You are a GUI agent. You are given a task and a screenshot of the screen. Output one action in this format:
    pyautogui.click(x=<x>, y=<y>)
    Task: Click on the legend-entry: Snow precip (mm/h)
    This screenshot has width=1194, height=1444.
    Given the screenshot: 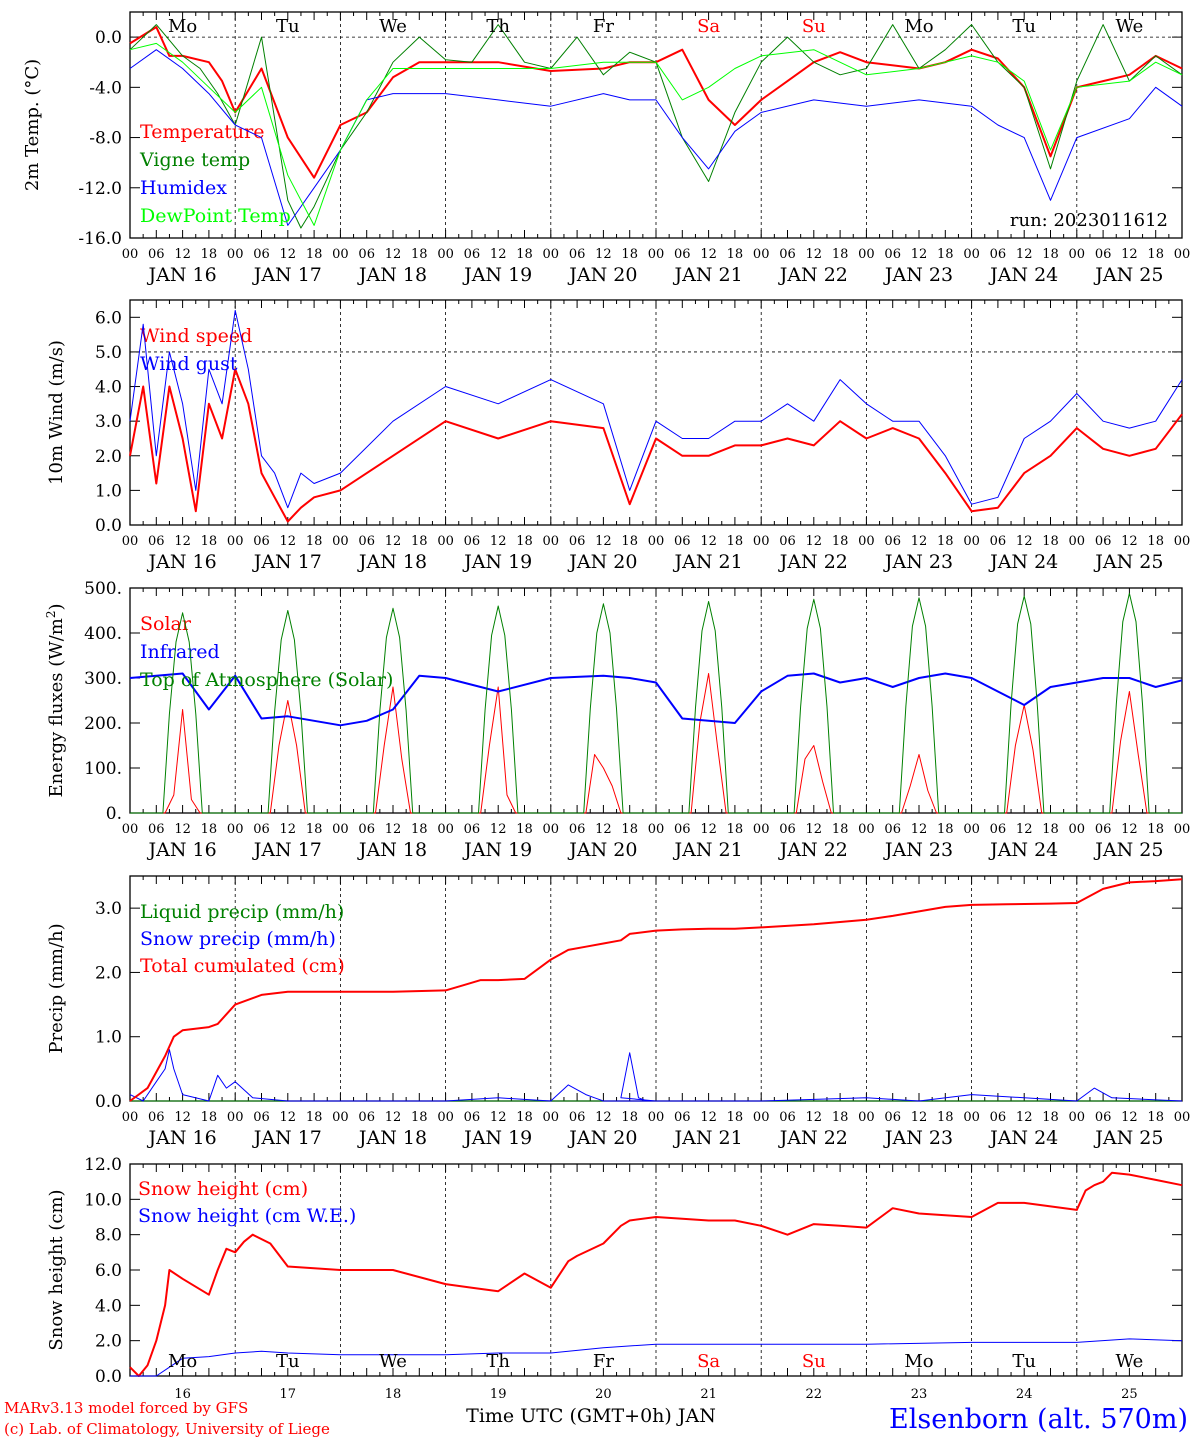 What is the action you would take?
    pyautogui.click(x=238, y=939)
    